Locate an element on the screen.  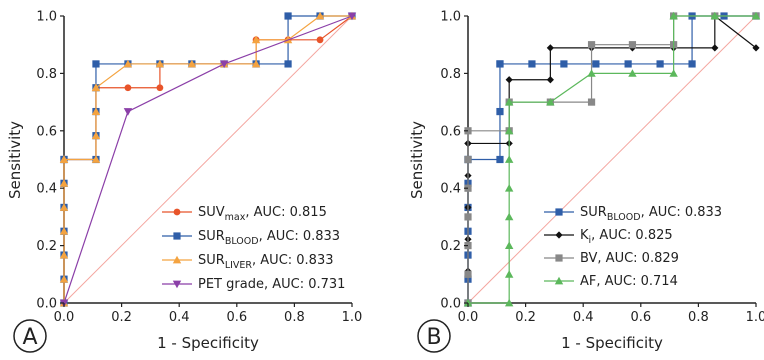
panel-b-legend-entry: BV, AUC: 0.829 is located at coordinates (611, 258).